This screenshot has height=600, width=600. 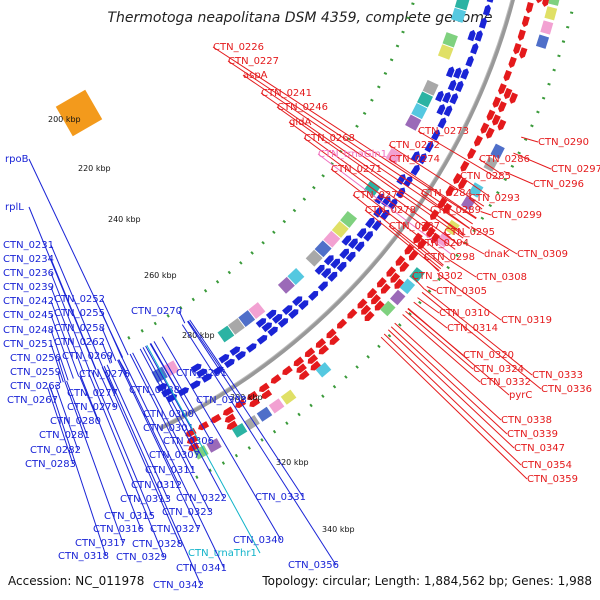 I want to click on gene-label-ctn_0255: CTN_0255, so click(x=79, y=313).